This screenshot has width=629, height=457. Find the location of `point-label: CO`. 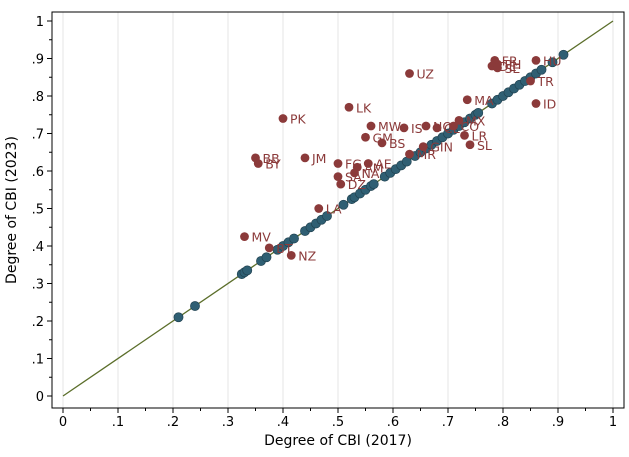

point-label: CO is located at coordinates (470, 126).